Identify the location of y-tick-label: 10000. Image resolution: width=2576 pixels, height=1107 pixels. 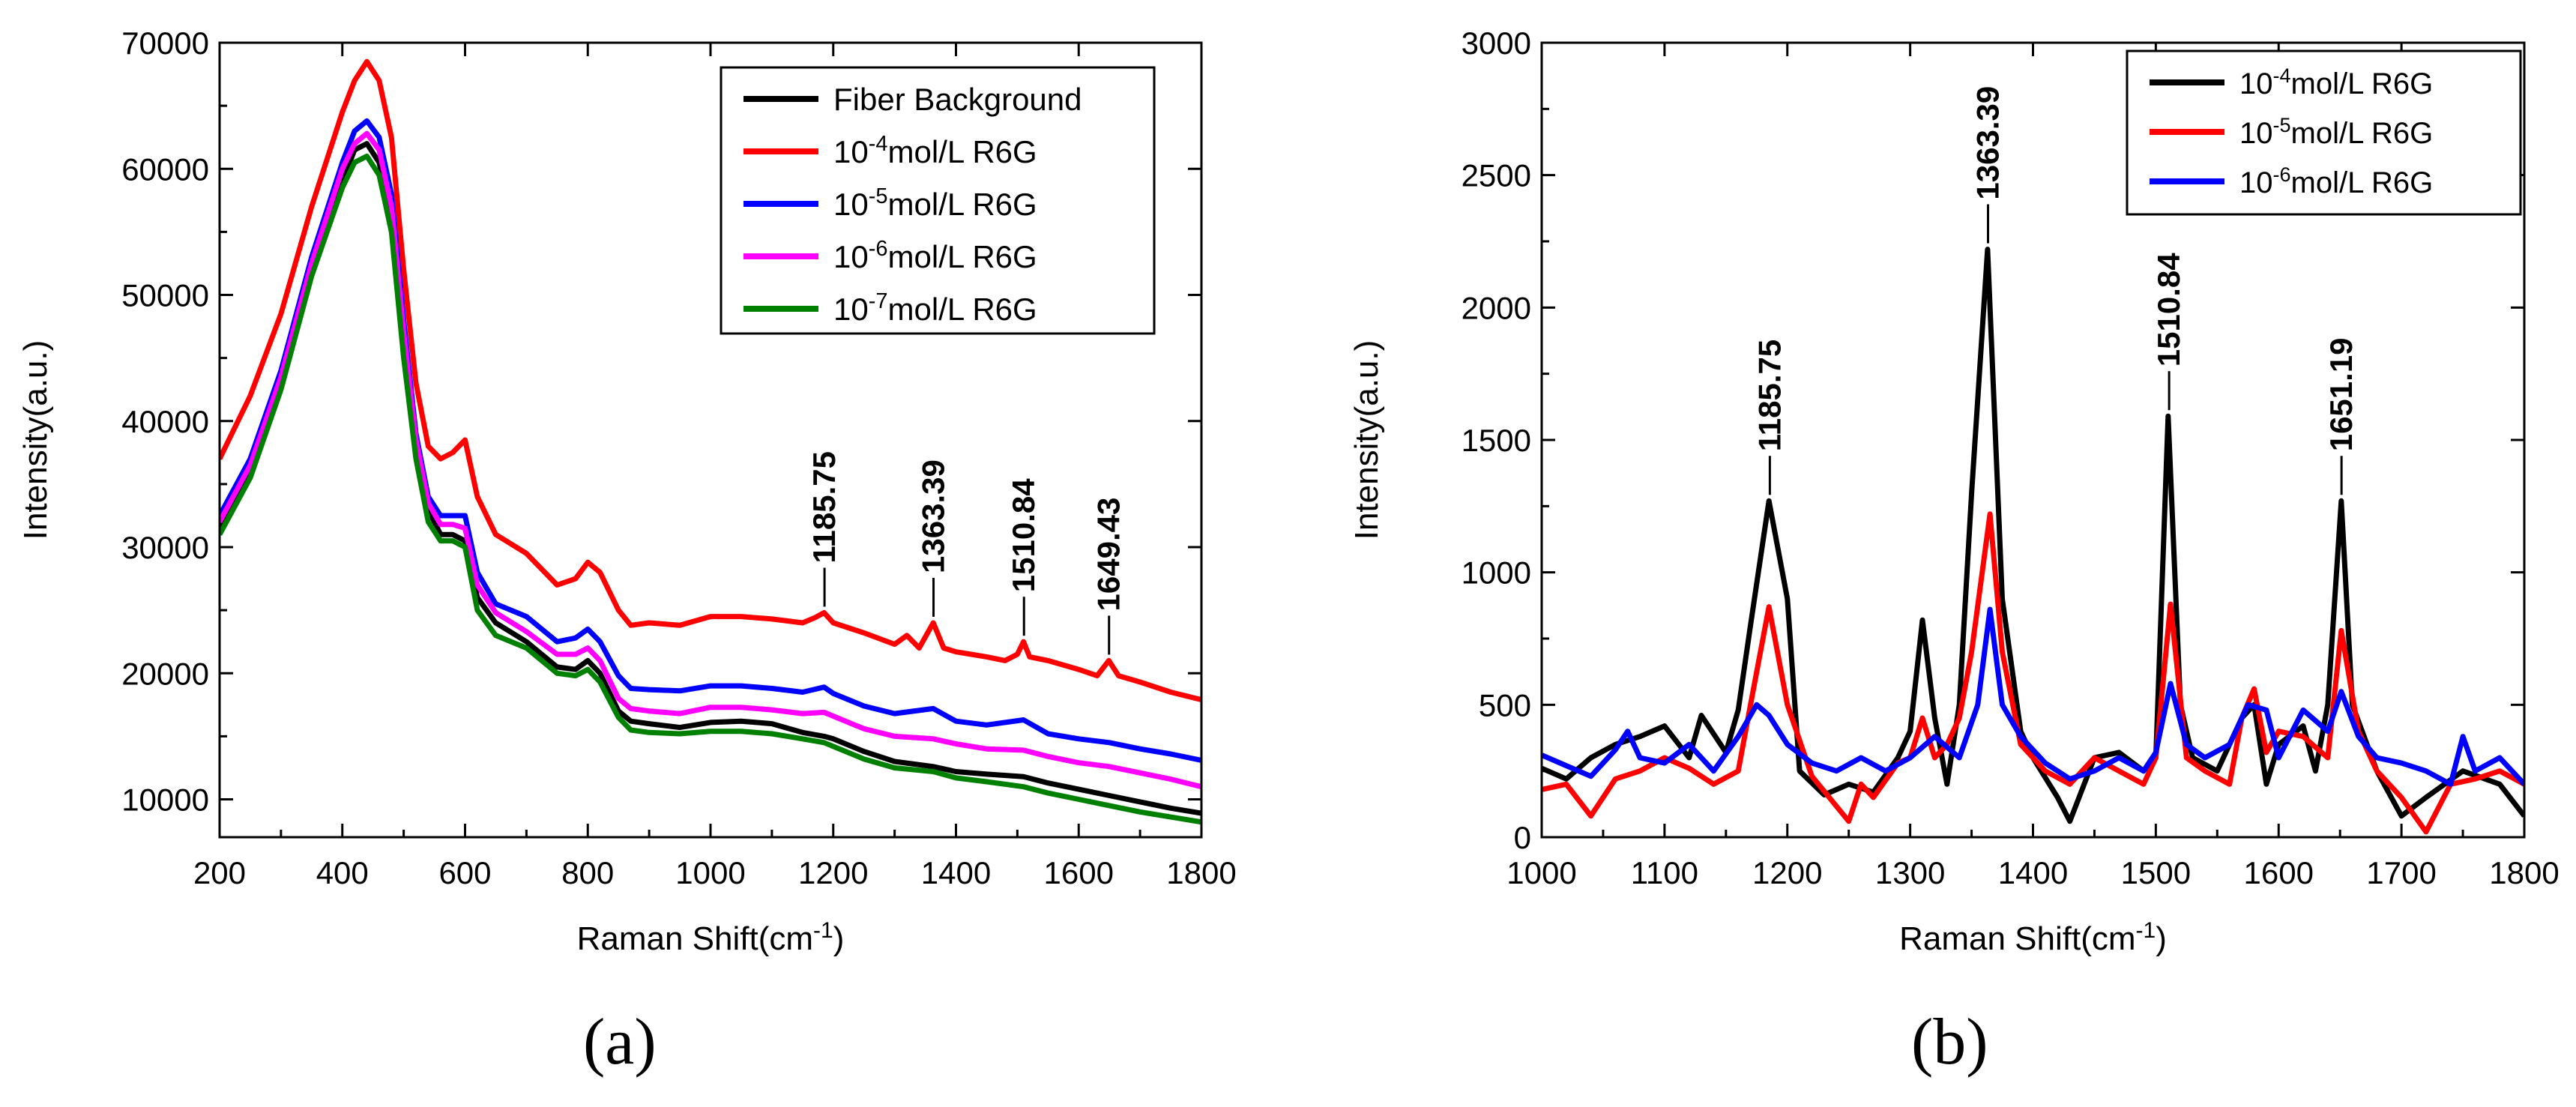
(165, 800).